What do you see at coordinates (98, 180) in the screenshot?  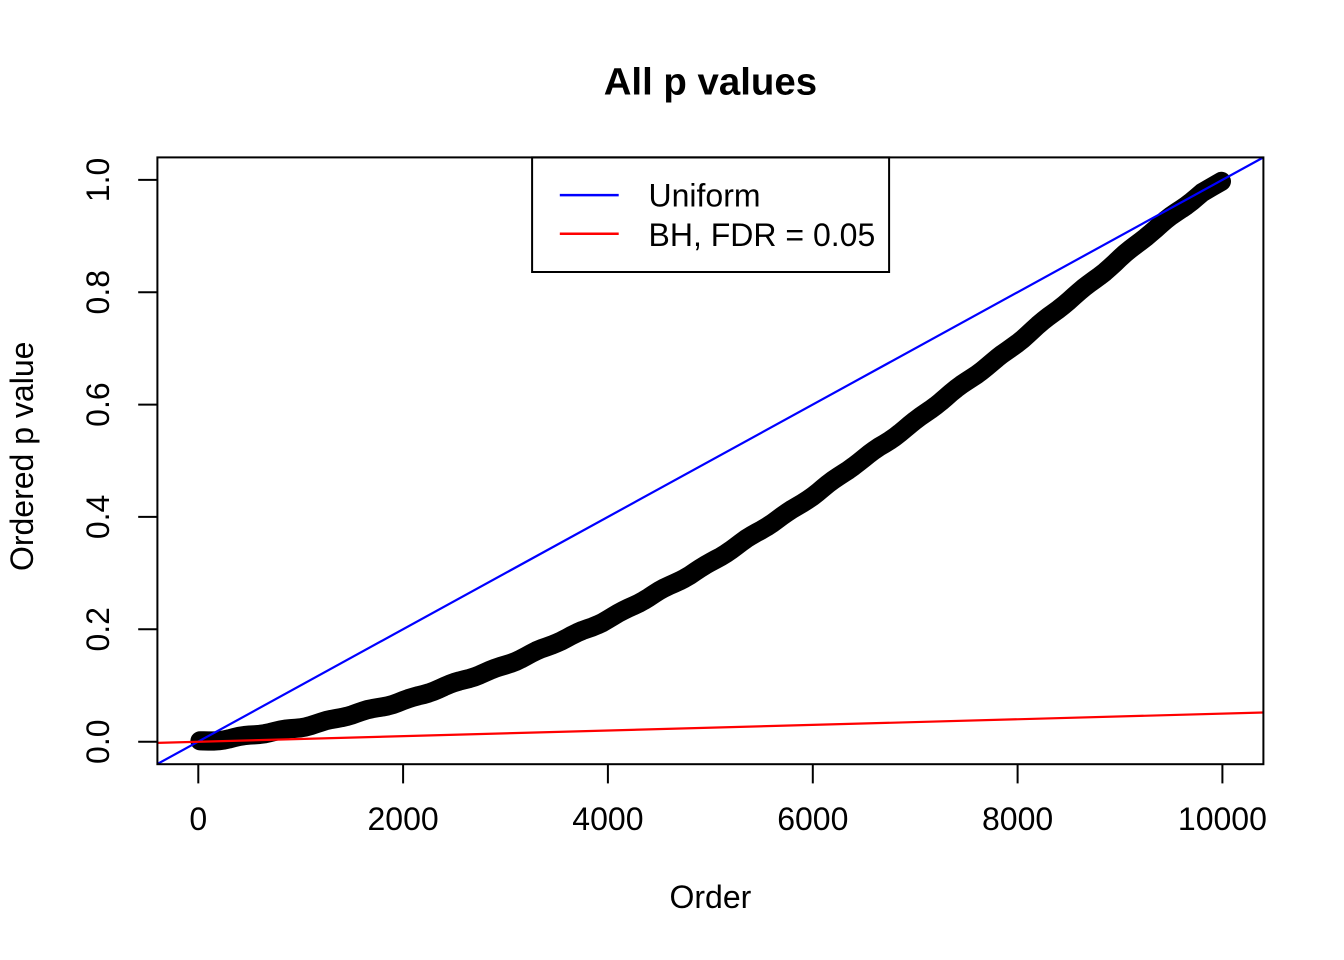 I see `svg-text: 1.0` at bounding box center [98, 180].